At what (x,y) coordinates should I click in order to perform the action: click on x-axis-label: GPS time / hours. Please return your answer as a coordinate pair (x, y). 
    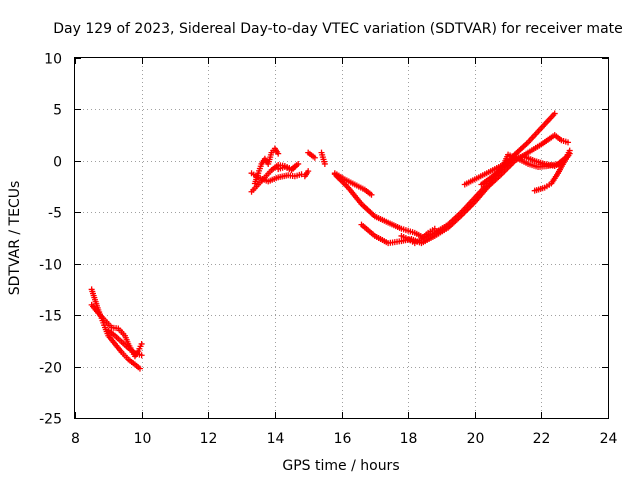
    Looking at the image, I should click on (340, 466).